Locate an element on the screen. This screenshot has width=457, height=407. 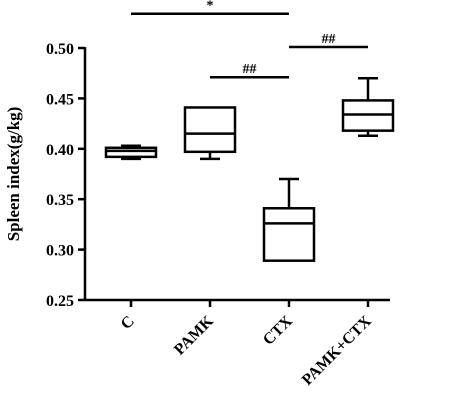
x-tick-label: C is located at coordinates (128, 323).